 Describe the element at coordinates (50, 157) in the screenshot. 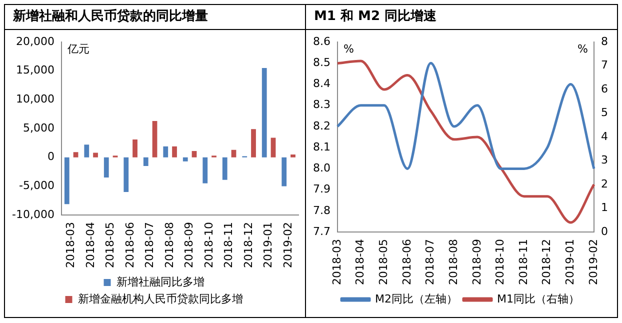

I see `y-tick-label: 0` at that location.